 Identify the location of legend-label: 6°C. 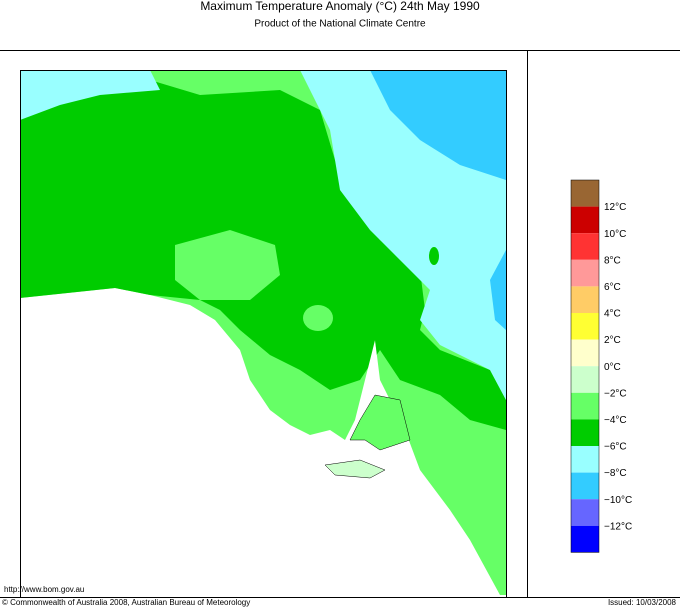
(612, 287).